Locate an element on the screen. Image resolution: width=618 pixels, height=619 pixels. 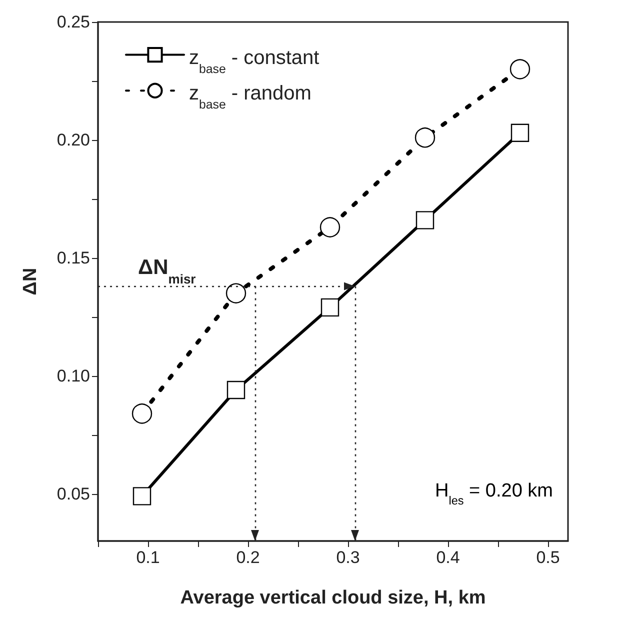
y-tick-label: 0.05 is located at coordinates (73, 494).